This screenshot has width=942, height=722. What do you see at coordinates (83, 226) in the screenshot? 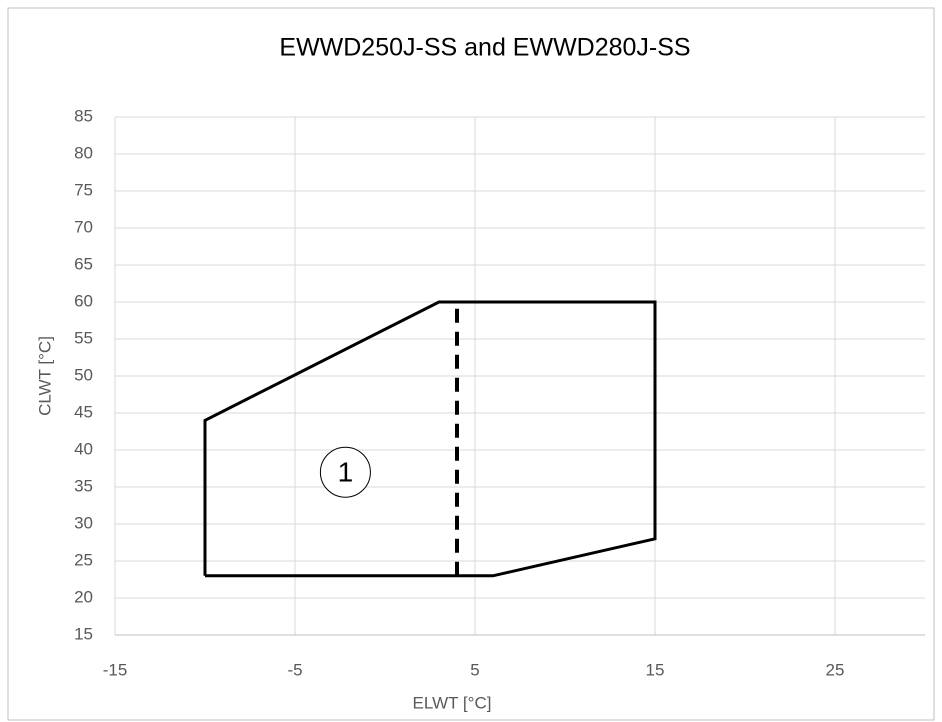
I see `y-tick-label: 70` at bounding box center [83, 226].